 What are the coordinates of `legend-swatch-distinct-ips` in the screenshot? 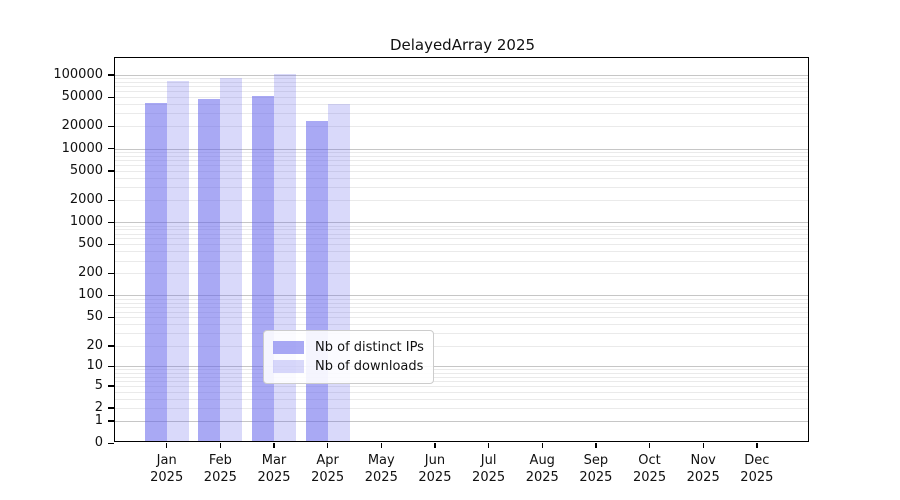 It's located at (288, 347).